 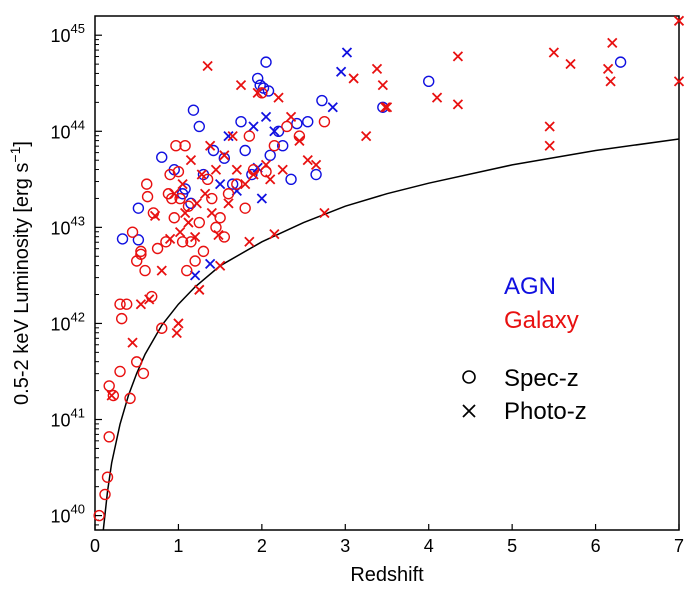 What do you see at coordinates (387, 540) in the screenshot?
I see `x-axis-ticks: 0 1 2 3 4 5 6 7` at bounding box center [387, 540].